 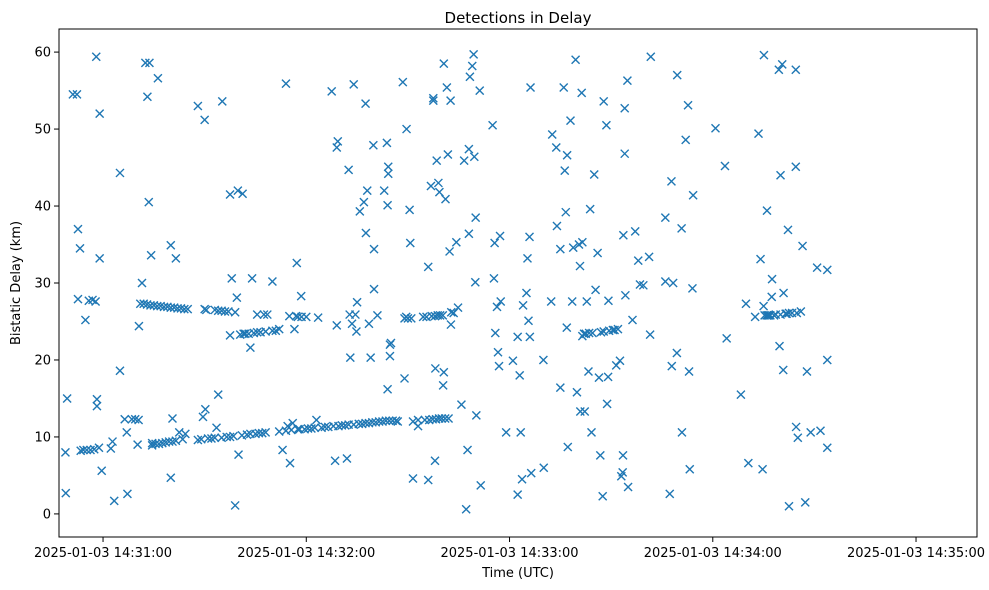 What do you see at coordinates (509, 553) in the screenshot?
I see `x-tick-label: 2025-01-03 14:33:00` at bounding box center [509, 553].